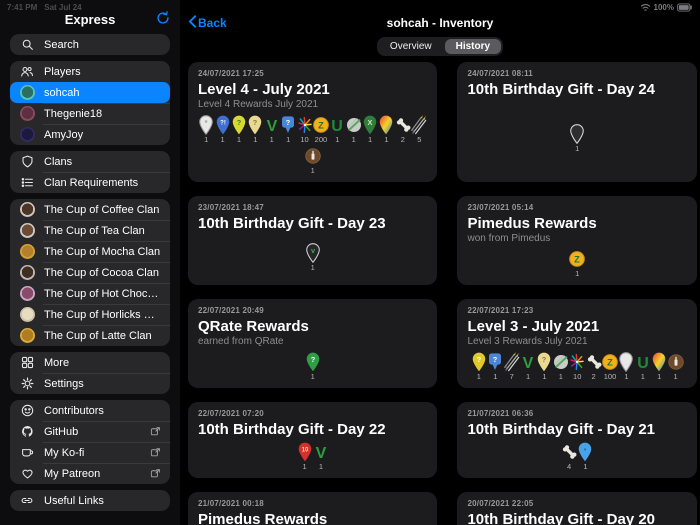 The image size is (700, 525). Describe the element at coordinates (102, 209) in the screenshot. I see `sidebar-item-label: The Cup of Coffee Clan` at that location.